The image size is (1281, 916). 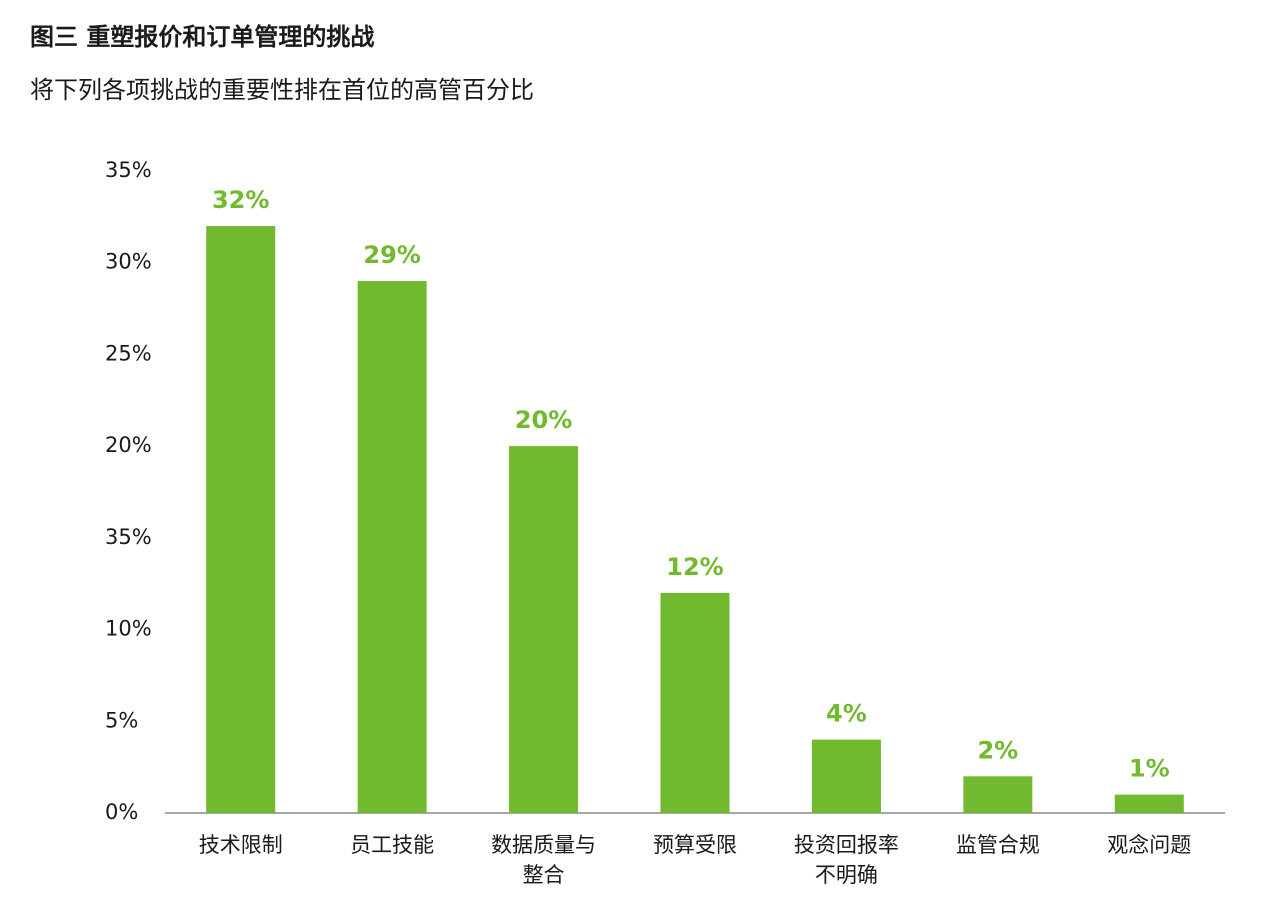 What do you see at coordinates (128, 629) in the screenshot?
I see `y-tick-label: 10%` at bounding box center [128, 629].